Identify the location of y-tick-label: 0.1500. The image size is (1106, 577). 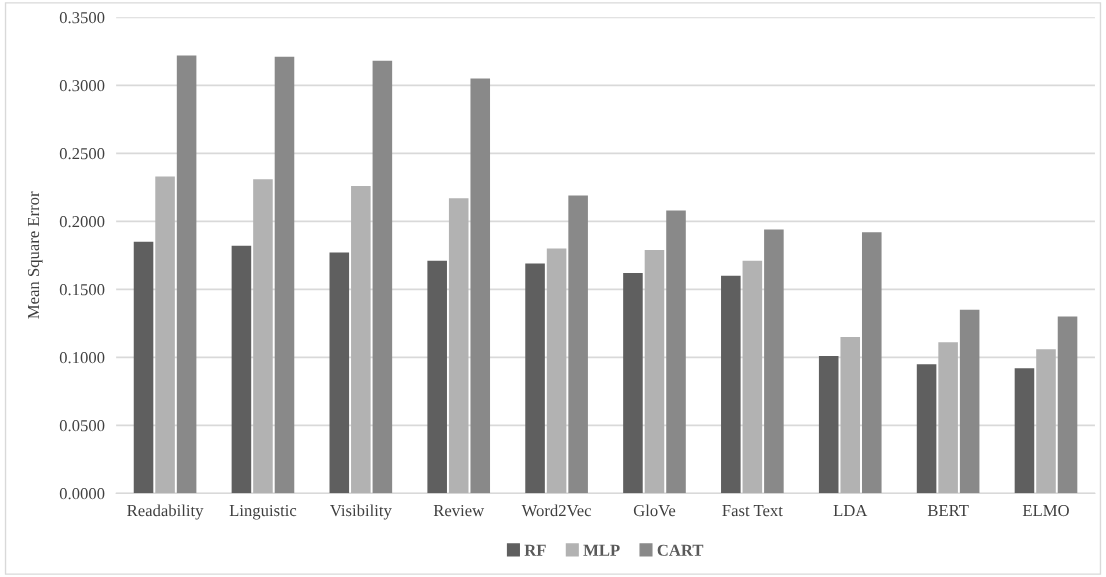
(82, 290).